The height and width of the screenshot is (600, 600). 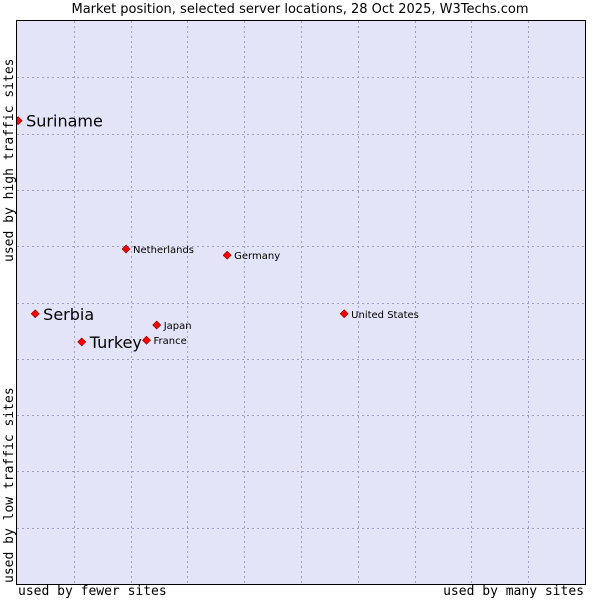 I want to click on marker-germany, so click(x=227, y=255).